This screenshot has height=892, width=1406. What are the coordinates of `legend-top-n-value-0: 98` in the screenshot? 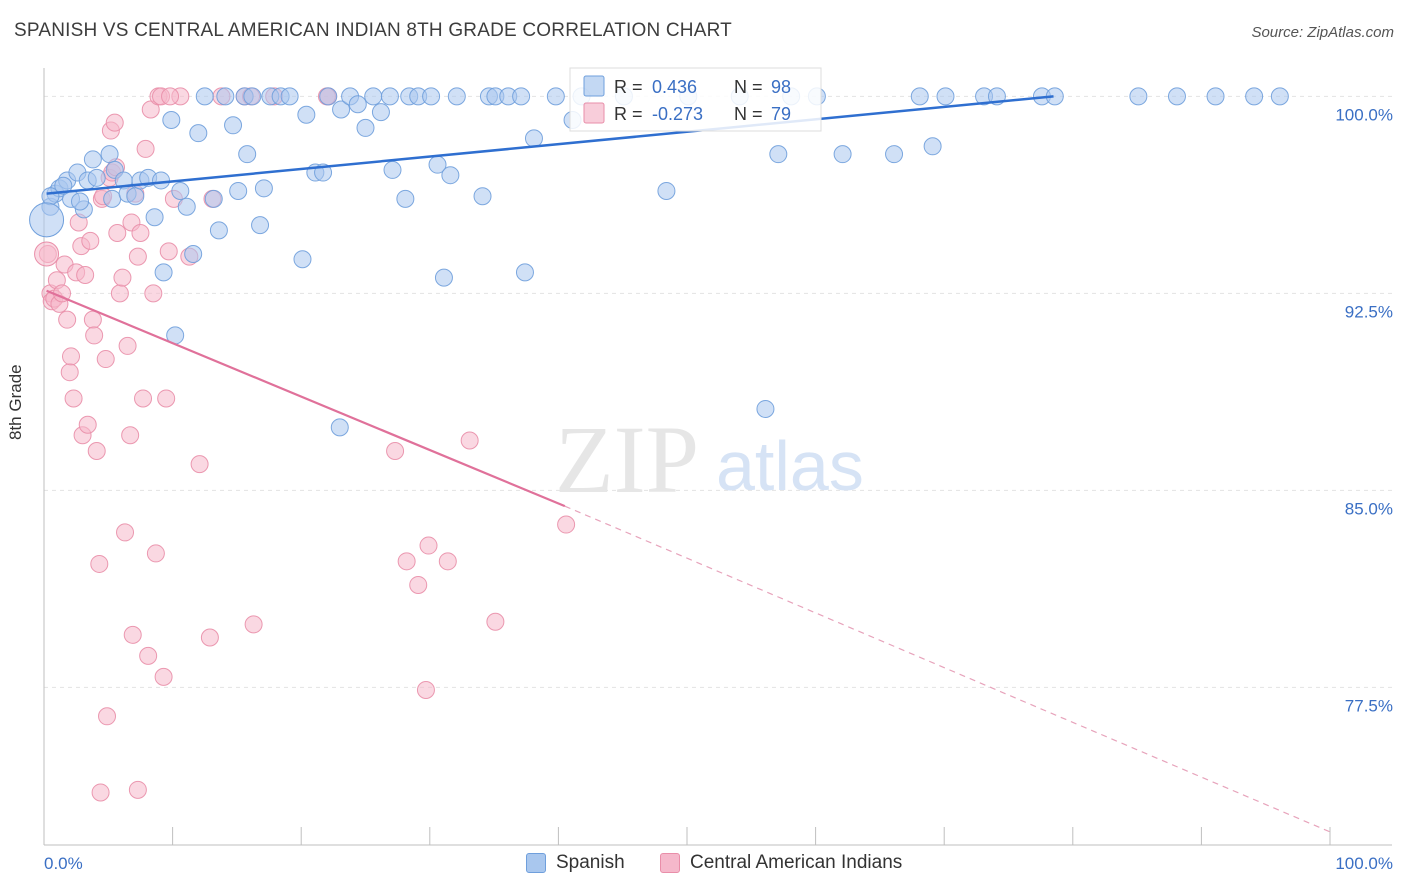 It's located at (781, 87).